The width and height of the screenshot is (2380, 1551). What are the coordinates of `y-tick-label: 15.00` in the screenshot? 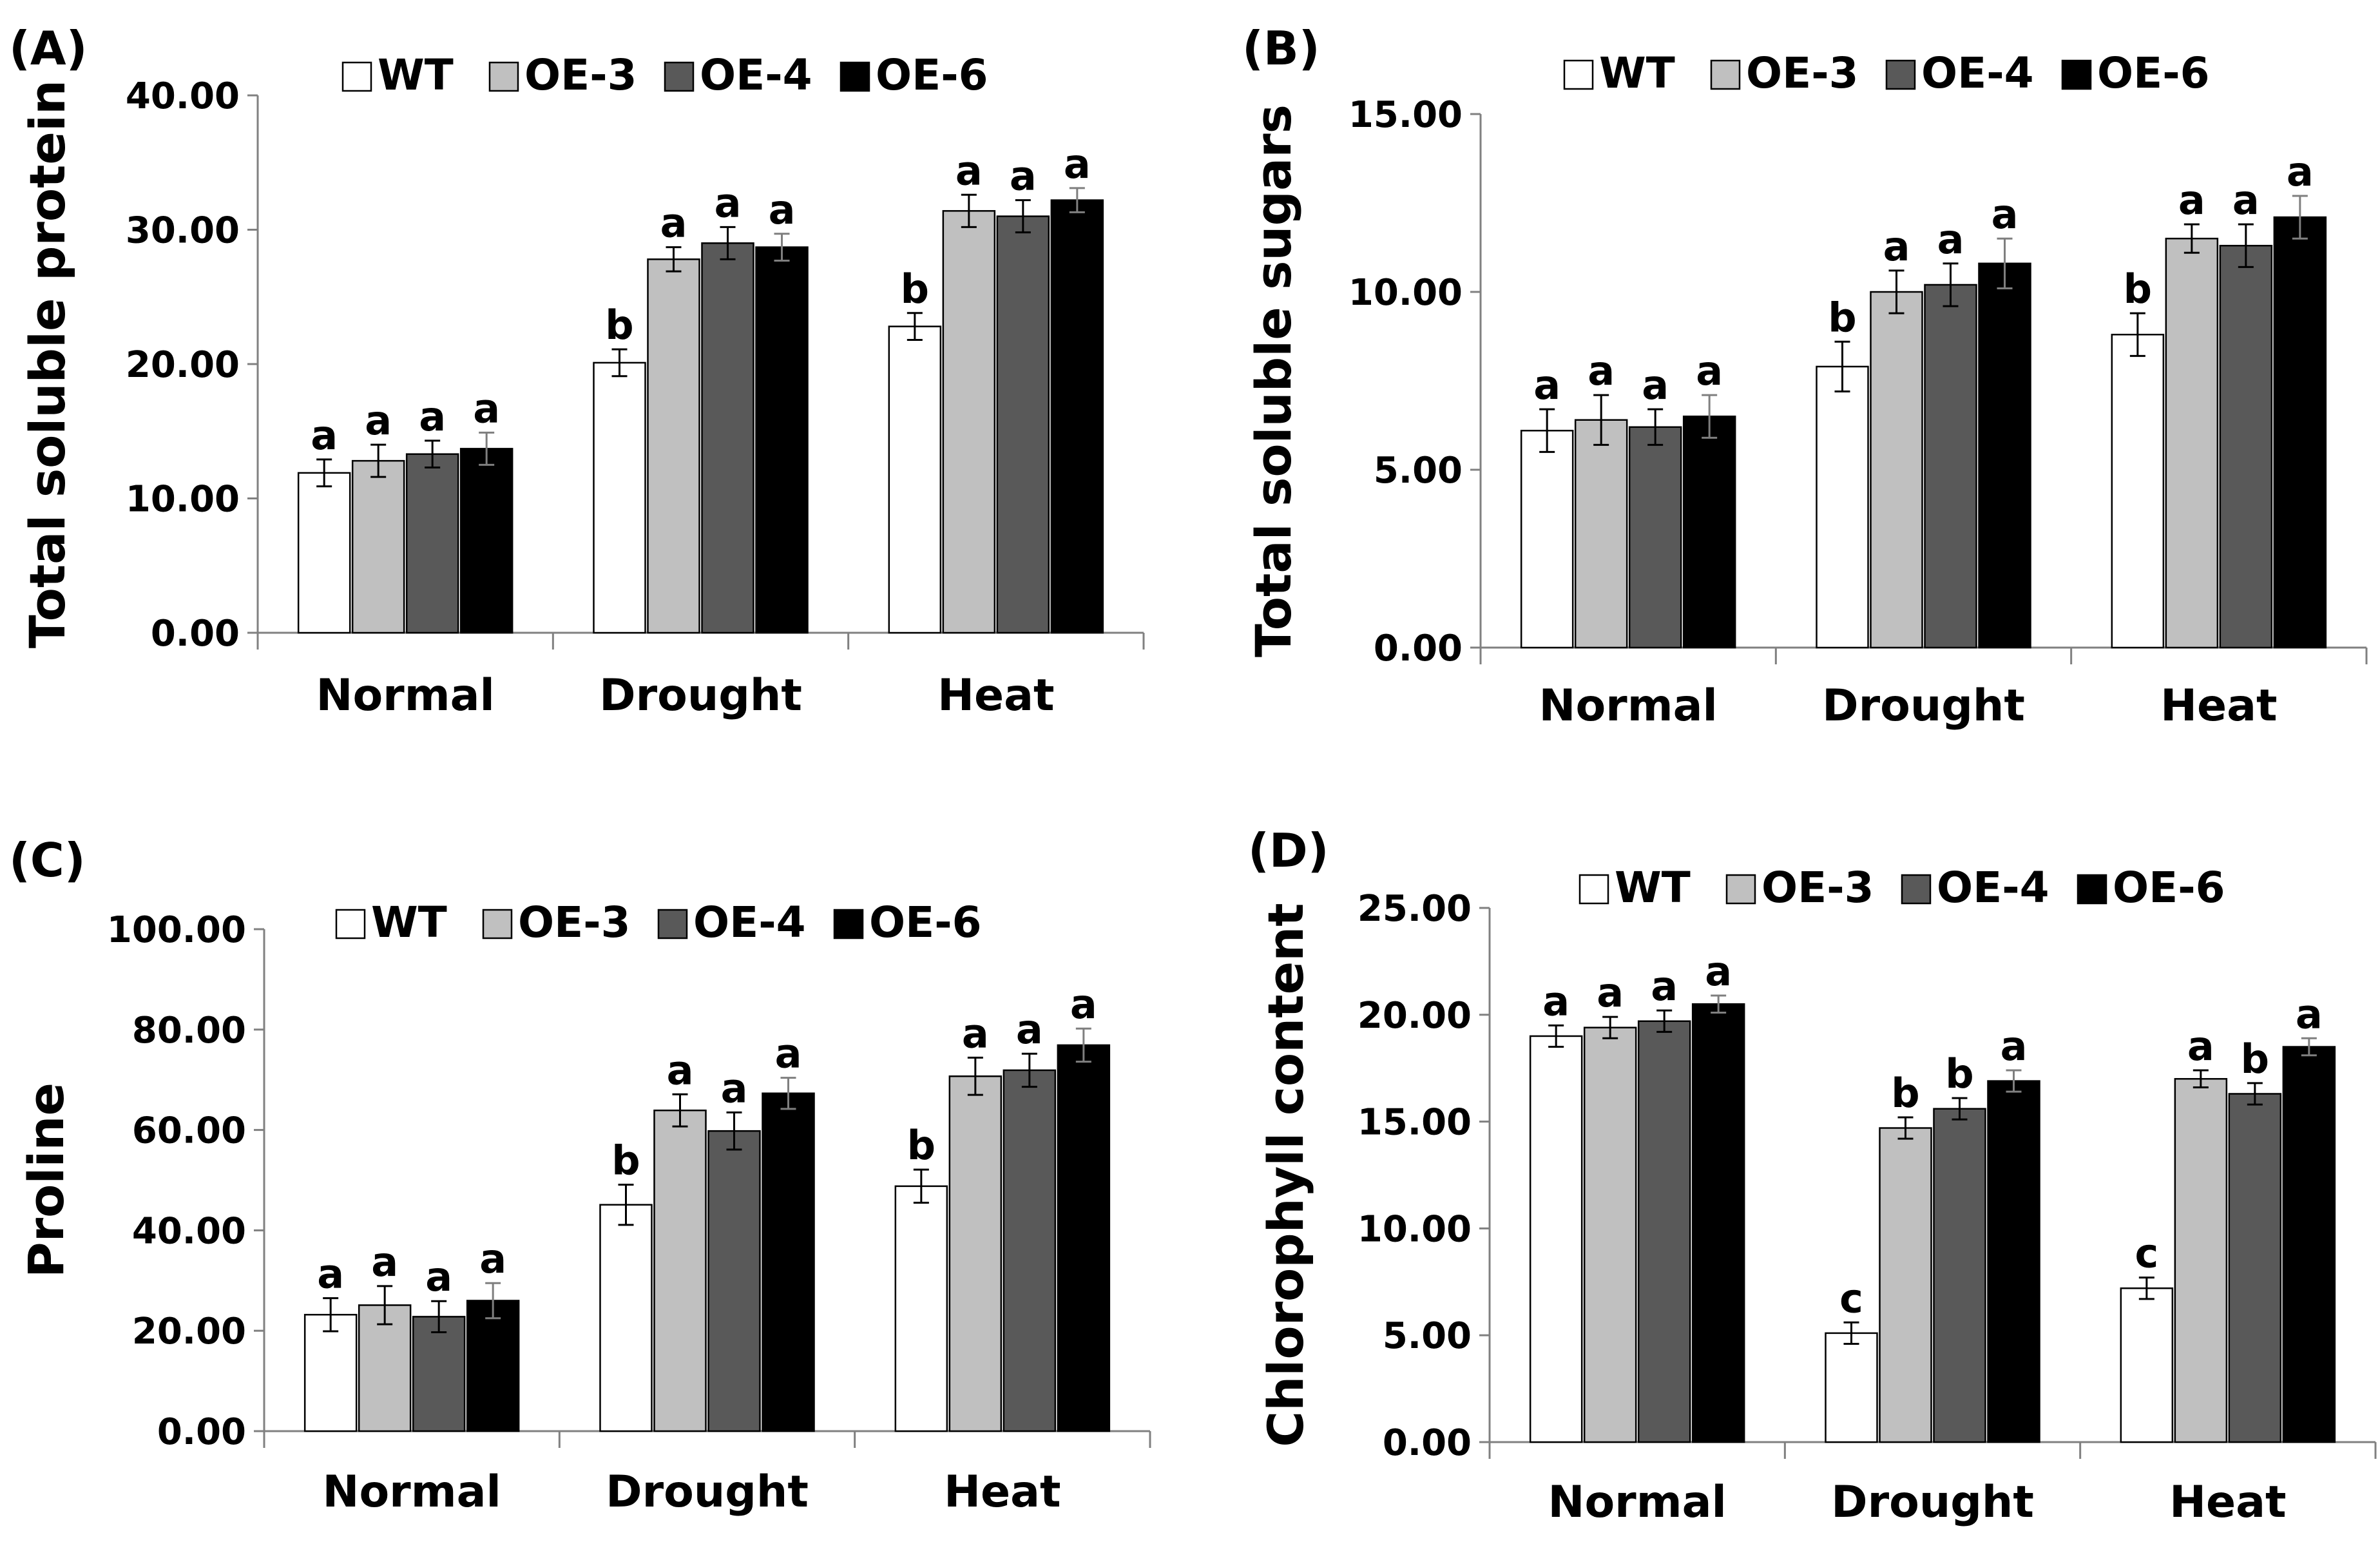 It's located at (1405, 115).